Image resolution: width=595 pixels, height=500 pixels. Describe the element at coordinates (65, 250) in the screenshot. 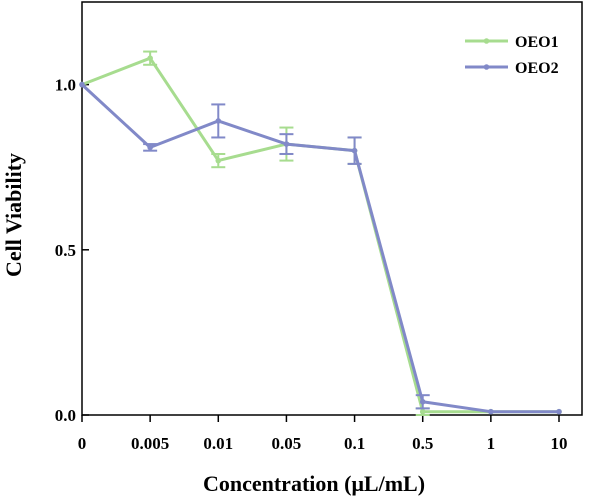

I see `y-tick-label: 0.5` at that location.